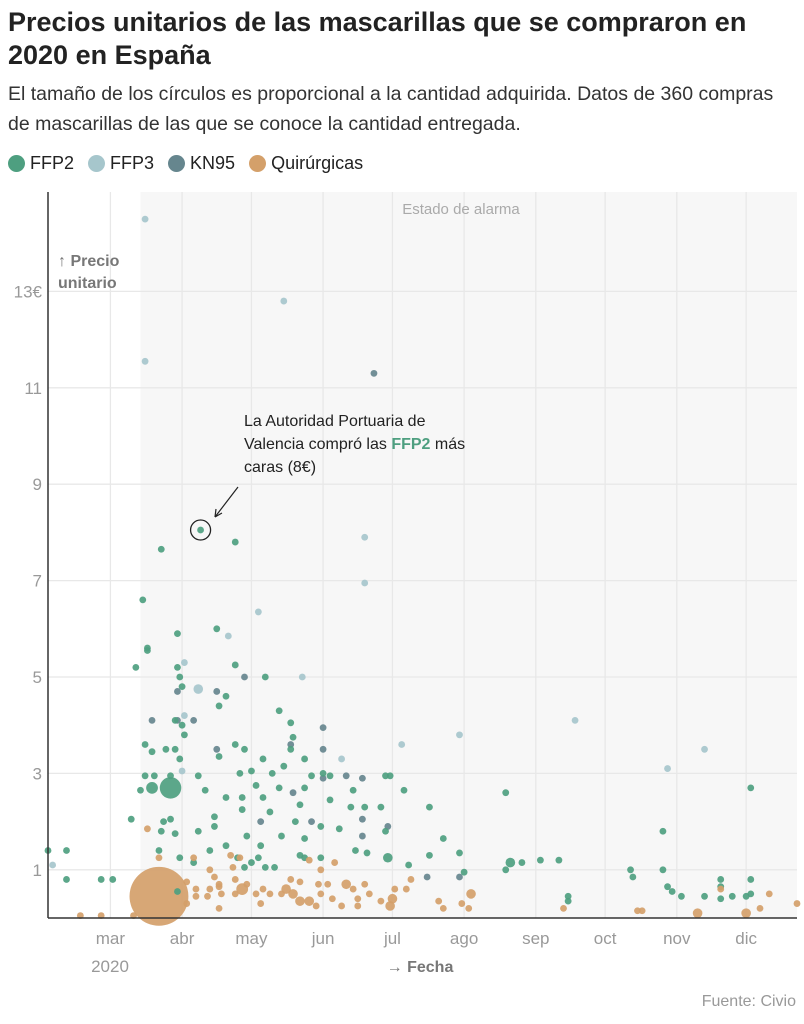  Describe the element at coordinates (317, 444) in the screenshot. I see `annotation-text: Valencia compró las` at that location.